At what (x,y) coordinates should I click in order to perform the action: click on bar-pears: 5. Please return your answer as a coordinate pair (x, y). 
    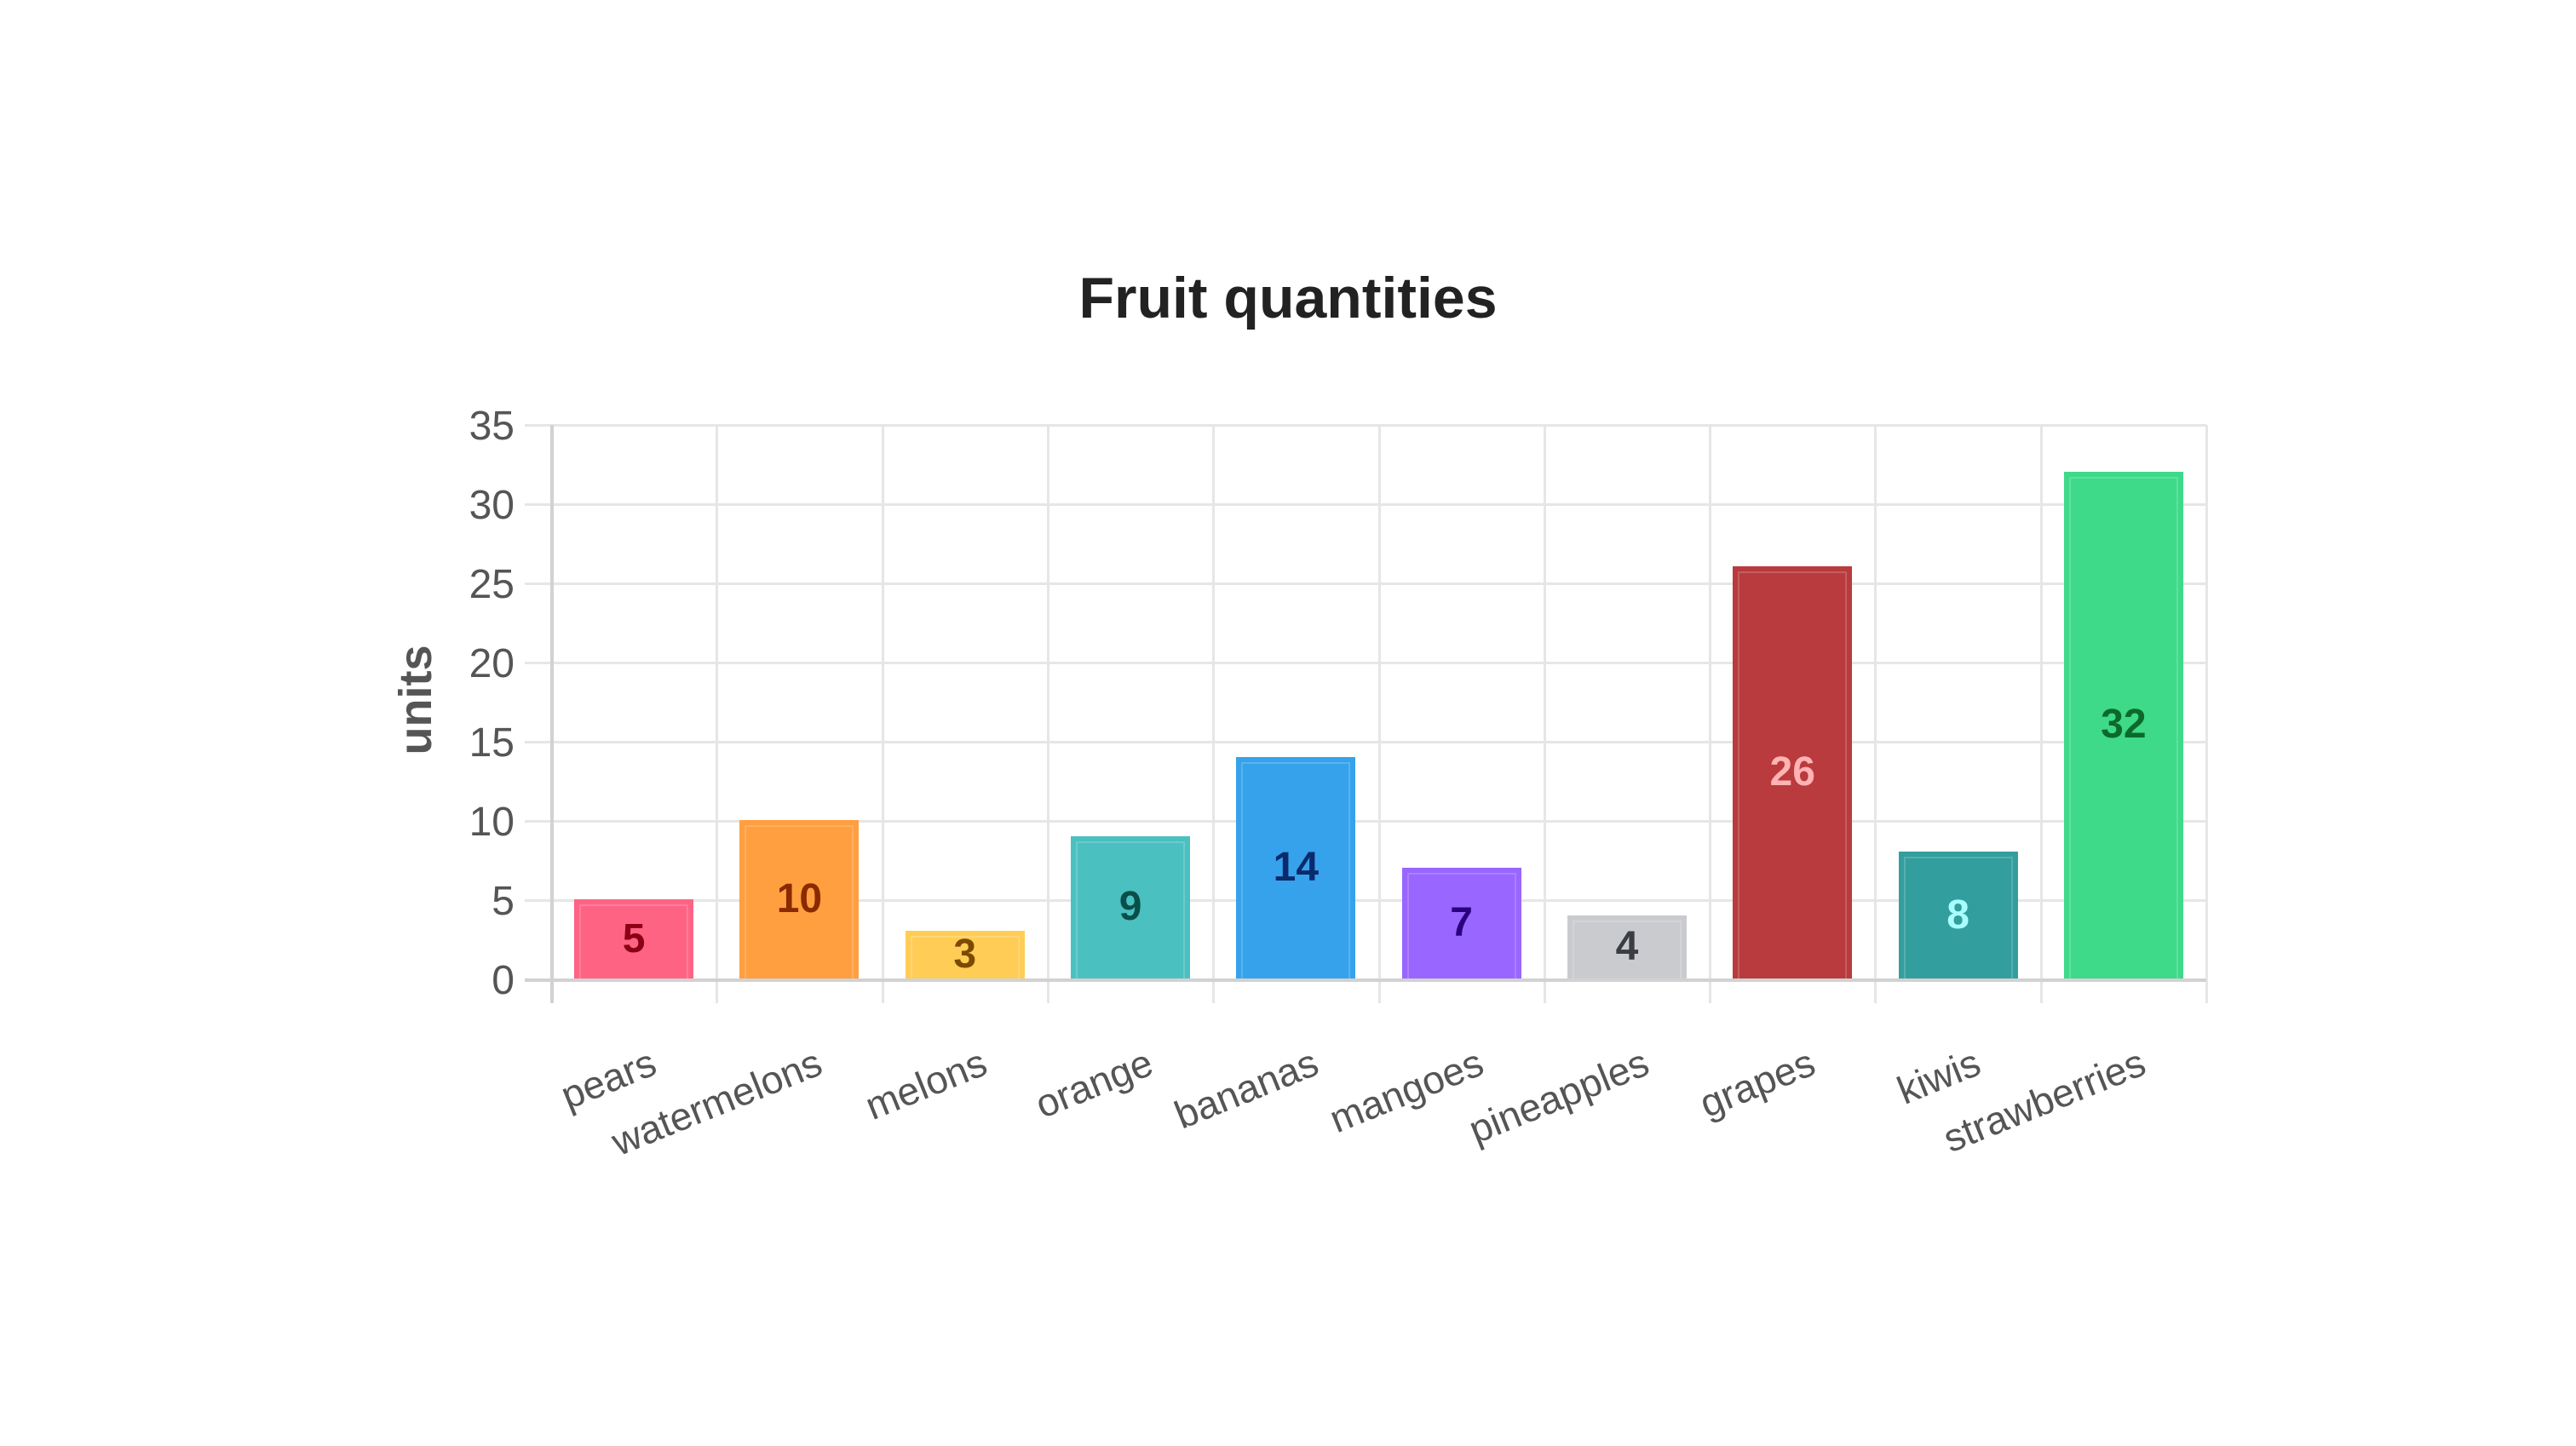
    Looking at the image, I should click on (634, 938).